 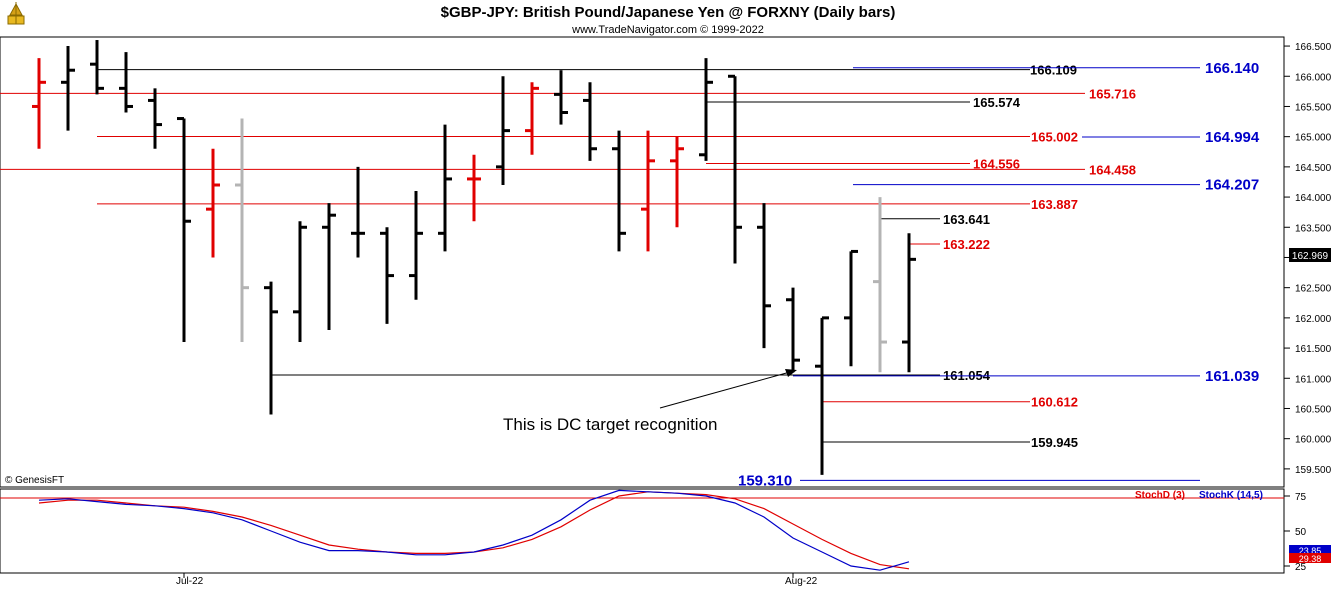 I want to click on watermark: © GenesisFT, so click(x=34, y=480).